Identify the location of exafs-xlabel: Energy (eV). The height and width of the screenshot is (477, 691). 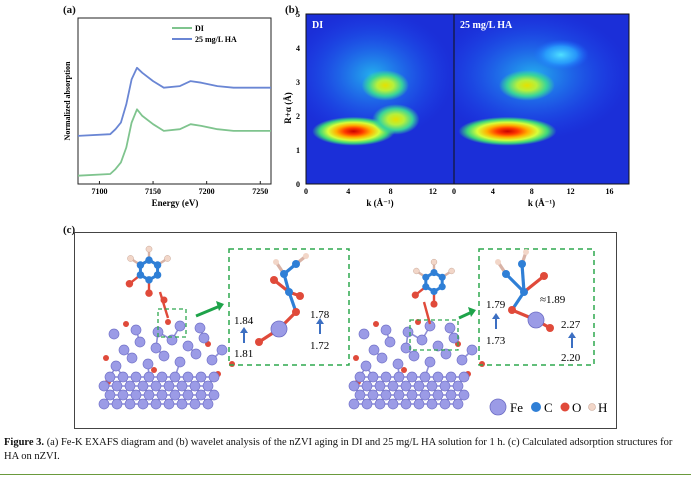
(175, 203).